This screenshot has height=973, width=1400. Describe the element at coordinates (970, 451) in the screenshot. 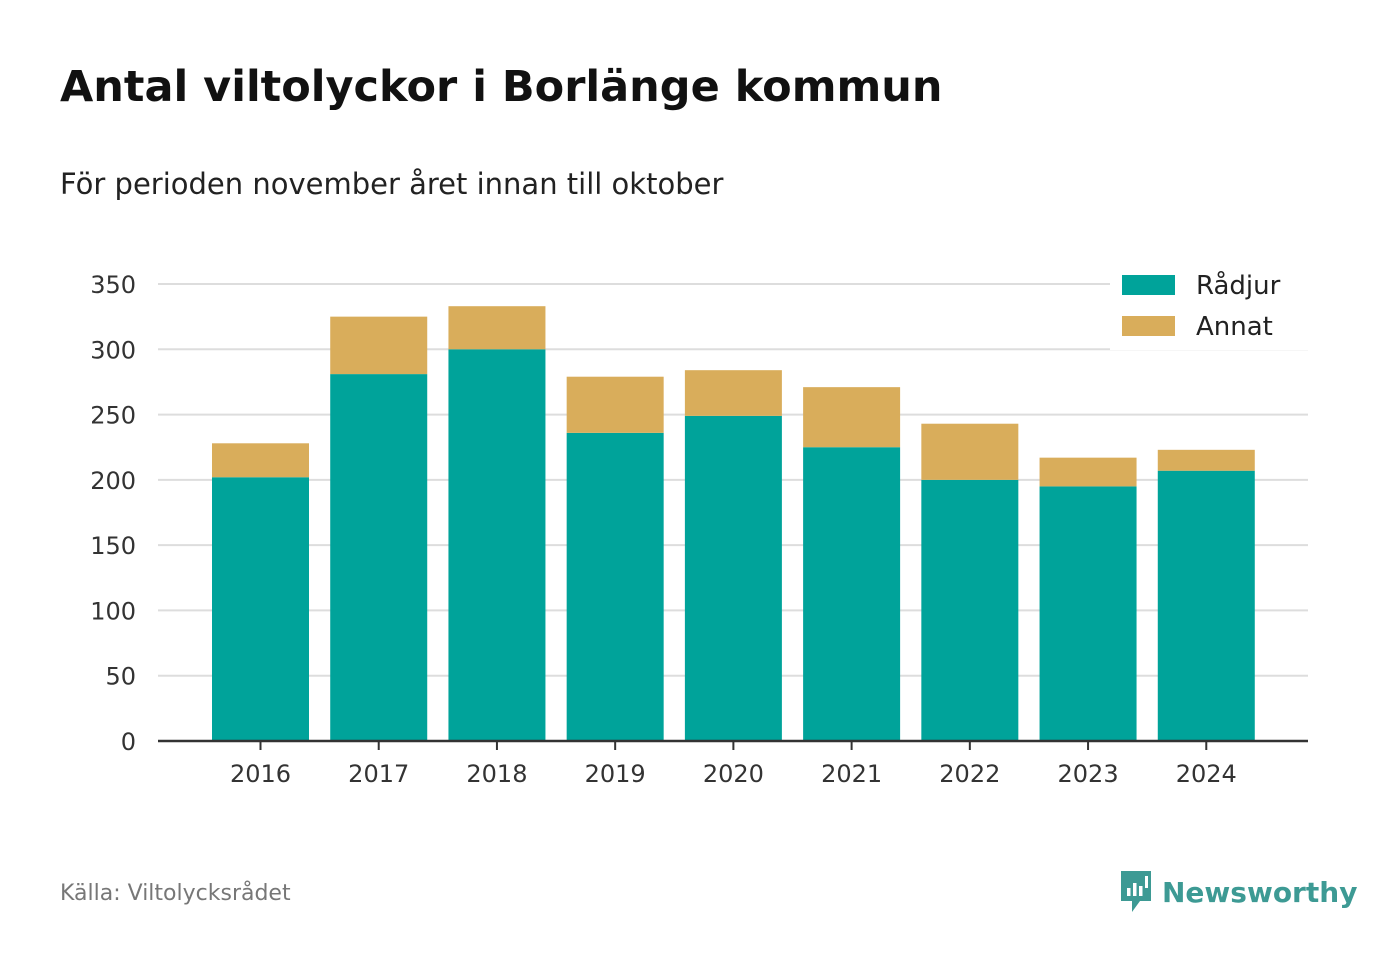

I see `bar-2022-annat` at that location.